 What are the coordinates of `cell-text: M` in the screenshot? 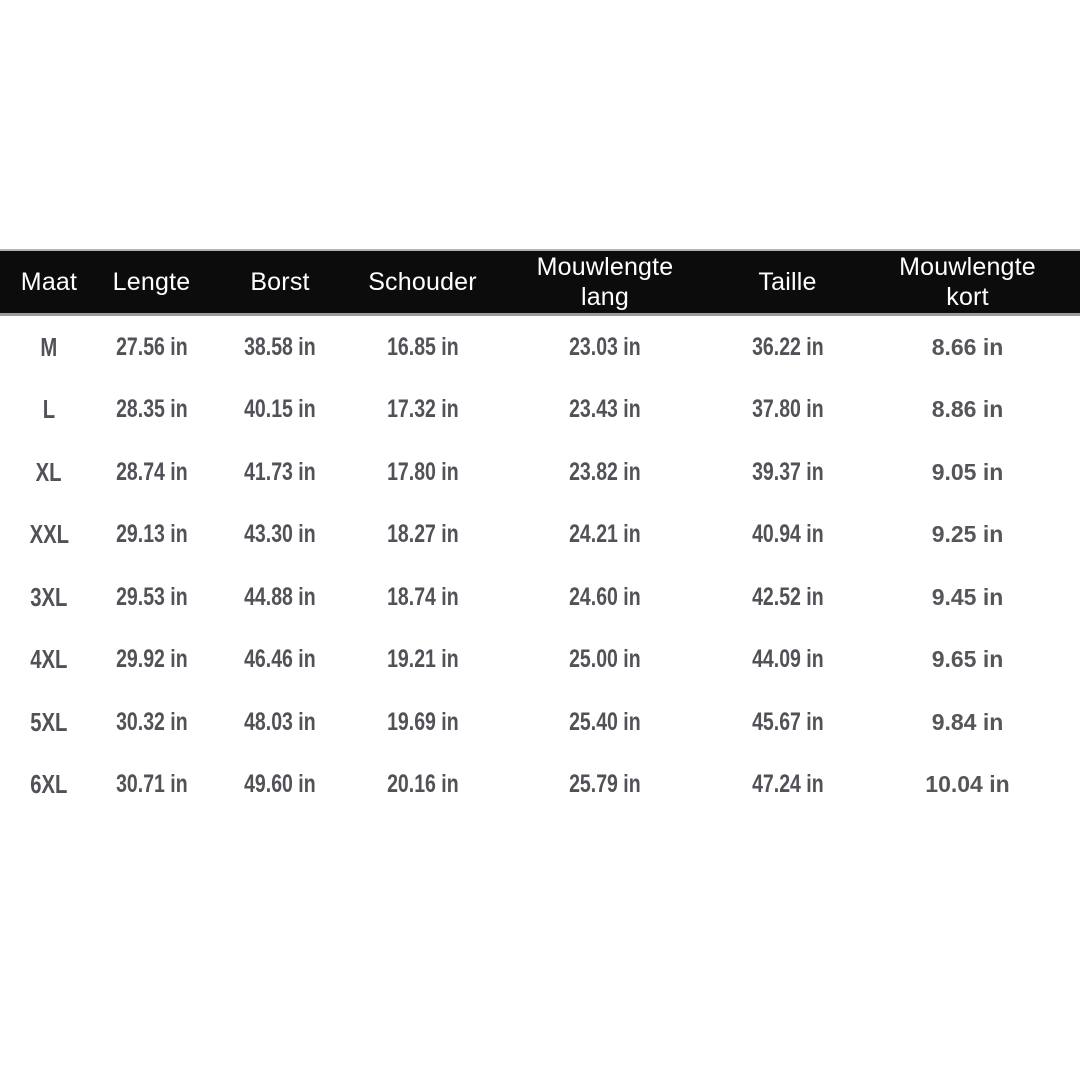 It's located at (49, 346).